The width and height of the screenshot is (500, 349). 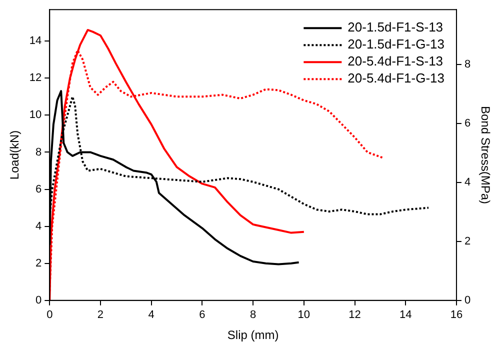 What do you see at coordinates (100, 315) in the screenshot?
I see `x-tick-label: 2` at bounding box center [100, 315].